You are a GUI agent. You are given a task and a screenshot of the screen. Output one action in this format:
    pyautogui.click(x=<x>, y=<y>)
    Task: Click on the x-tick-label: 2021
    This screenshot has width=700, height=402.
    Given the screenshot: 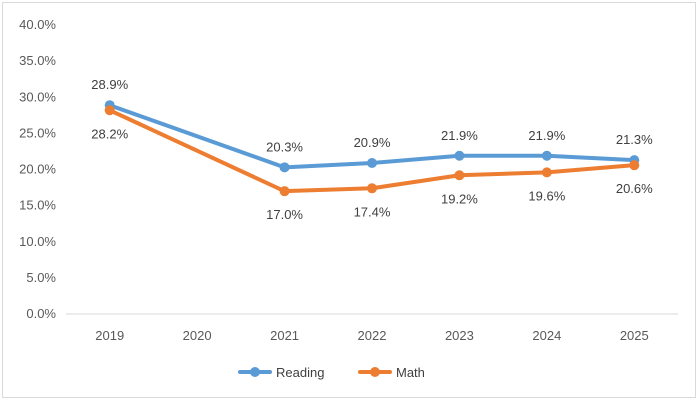 What is the action you would take?
    pyautogui.click(x=284, y=335)
    